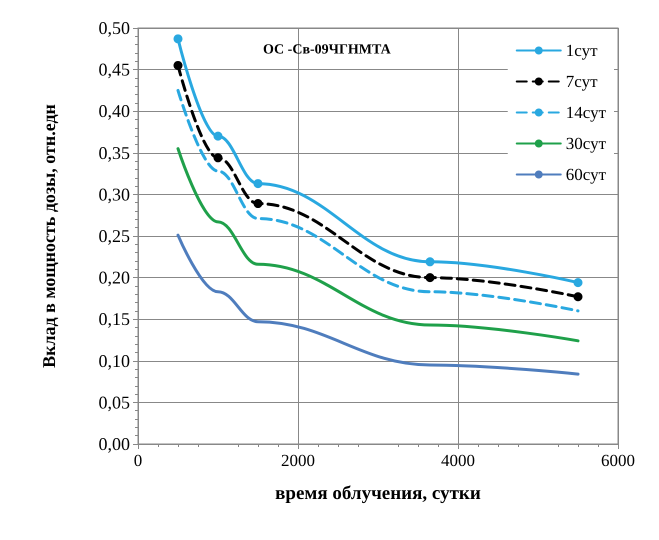 This screenshot has height=540, width=659. What do you see at coordinates (618, 460) in the screenshot?
I see `x-tick-label: 6000` at bounding box center [618, 460].